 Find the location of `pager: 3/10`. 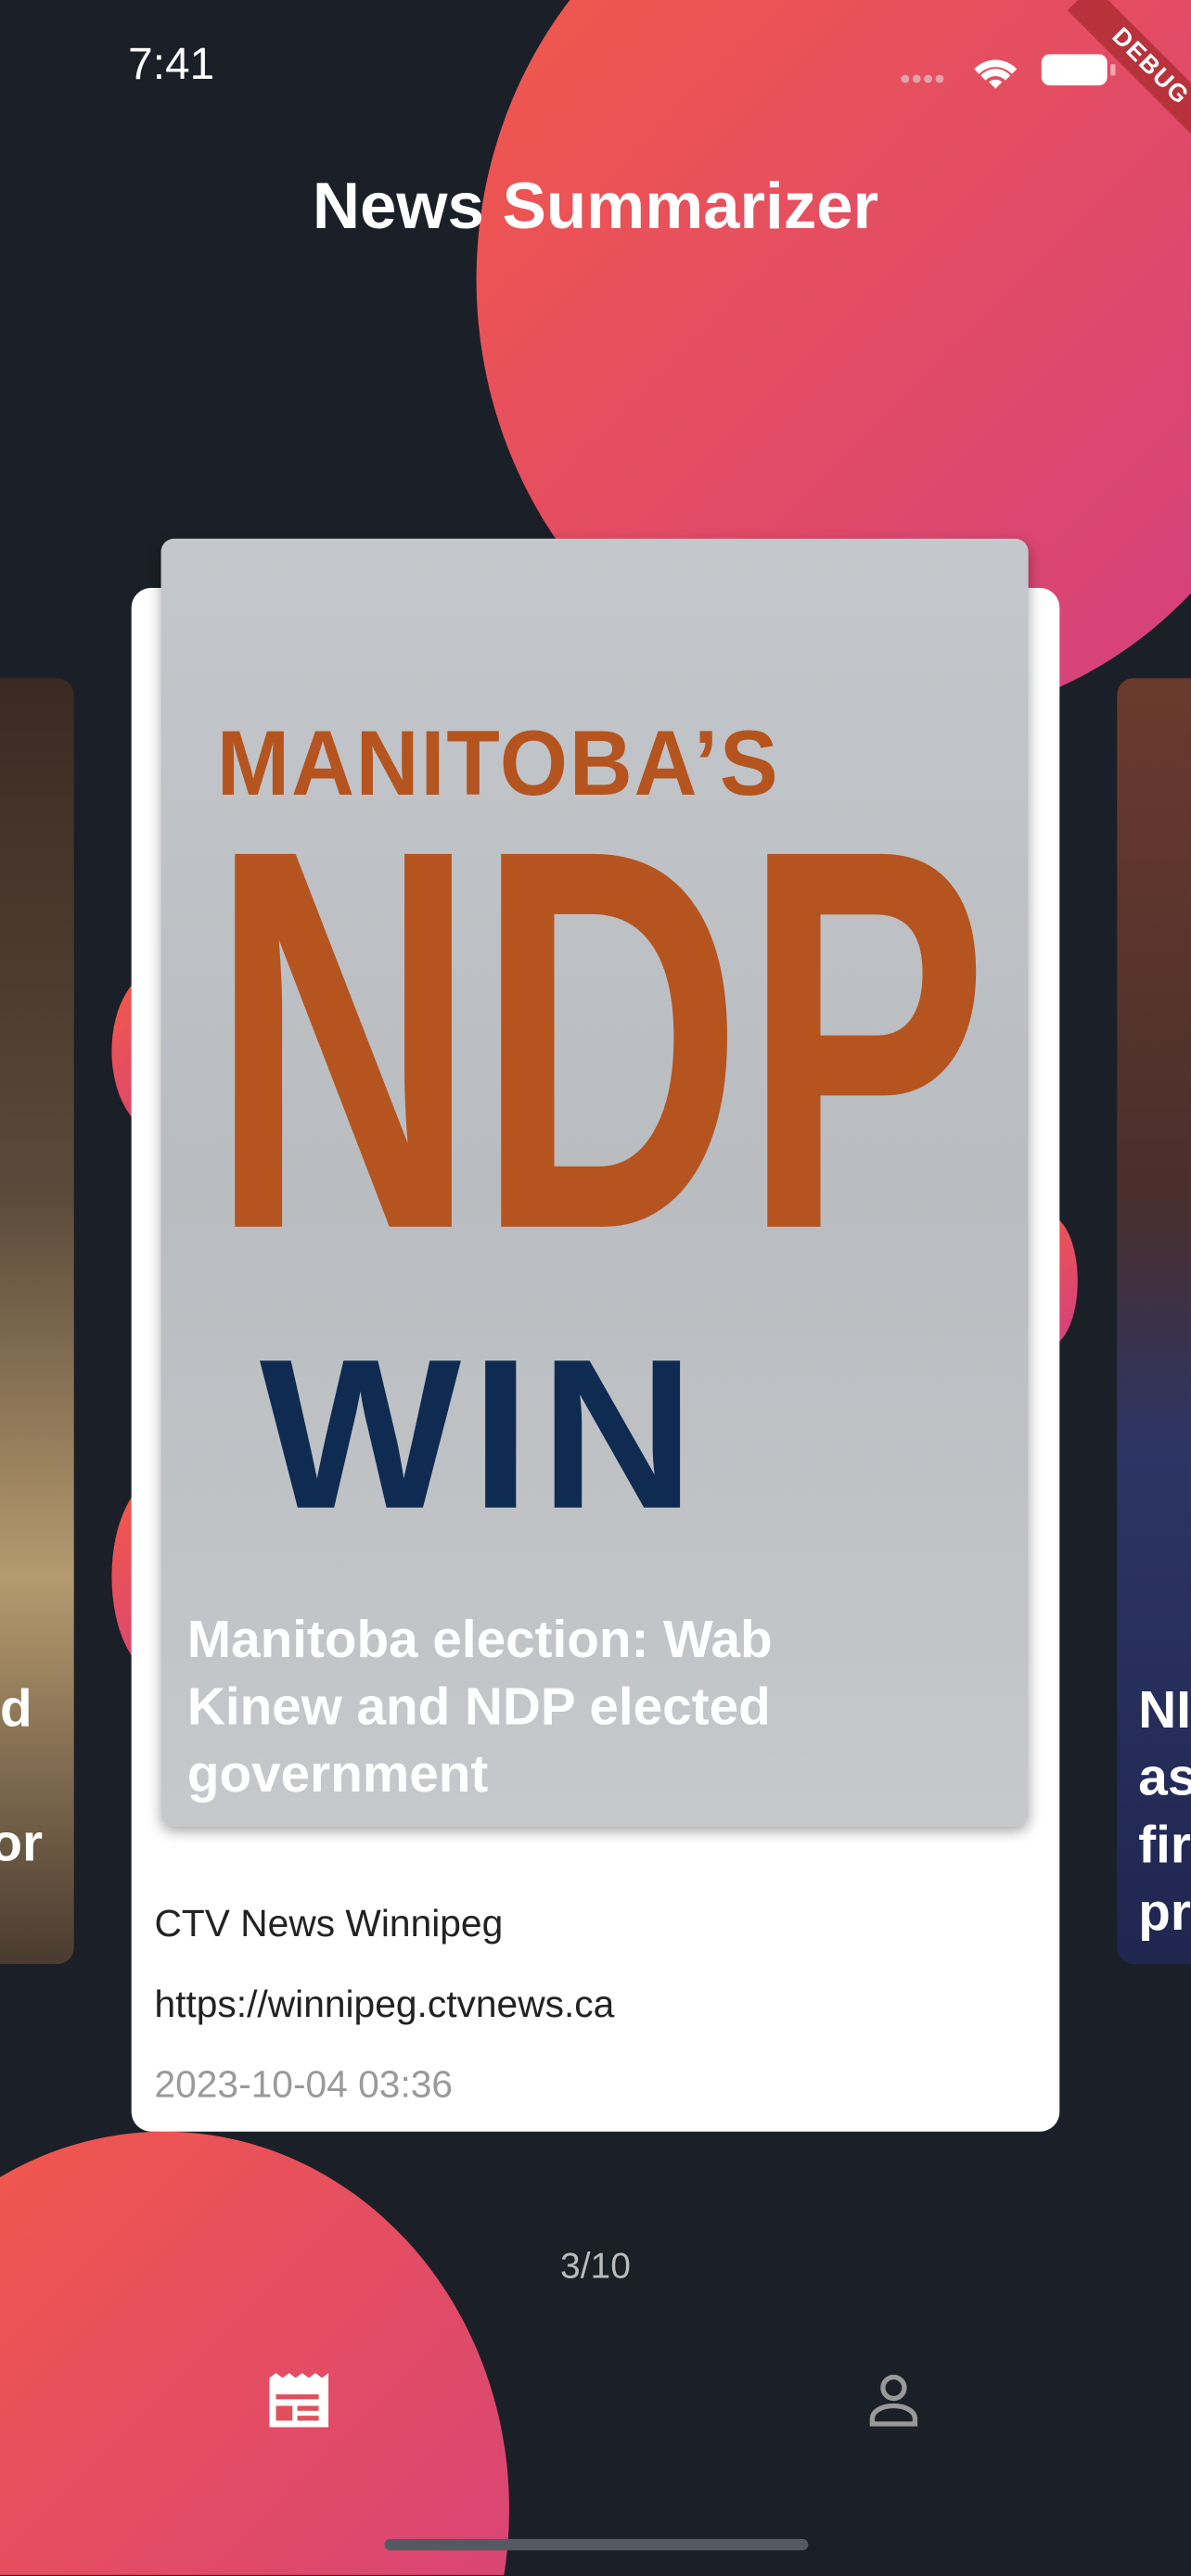

pager: 3/10 is located at coordinates (595, 2265).